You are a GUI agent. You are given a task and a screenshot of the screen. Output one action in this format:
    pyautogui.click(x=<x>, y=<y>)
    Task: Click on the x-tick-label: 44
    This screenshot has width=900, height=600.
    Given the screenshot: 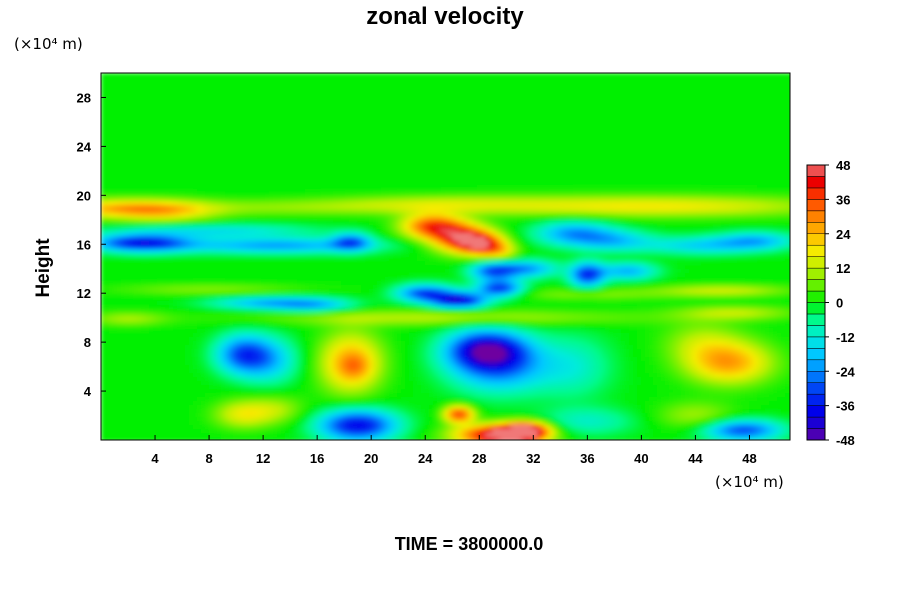 What is the action you would take?
    pyautogui.click(x=695, y=458)
    